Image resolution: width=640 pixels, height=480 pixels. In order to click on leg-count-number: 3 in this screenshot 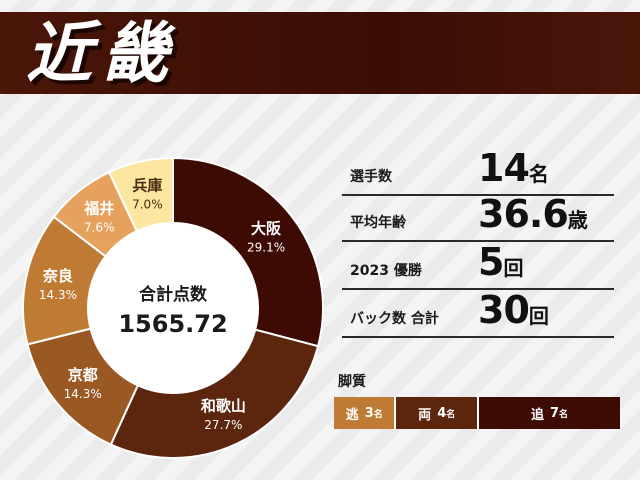, I will do `click(369, 413)`.